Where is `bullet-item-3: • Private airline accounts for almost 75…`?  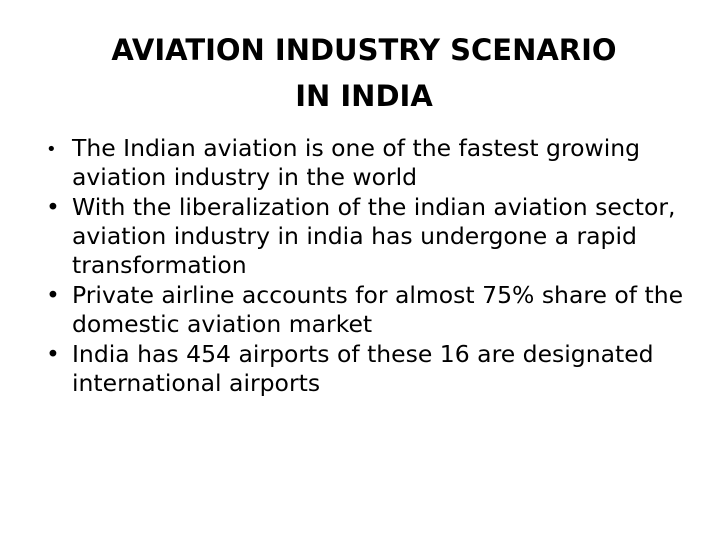
bullet-item-3: • Private airline accounts for almost 75… is located at coordinates (366, 310).